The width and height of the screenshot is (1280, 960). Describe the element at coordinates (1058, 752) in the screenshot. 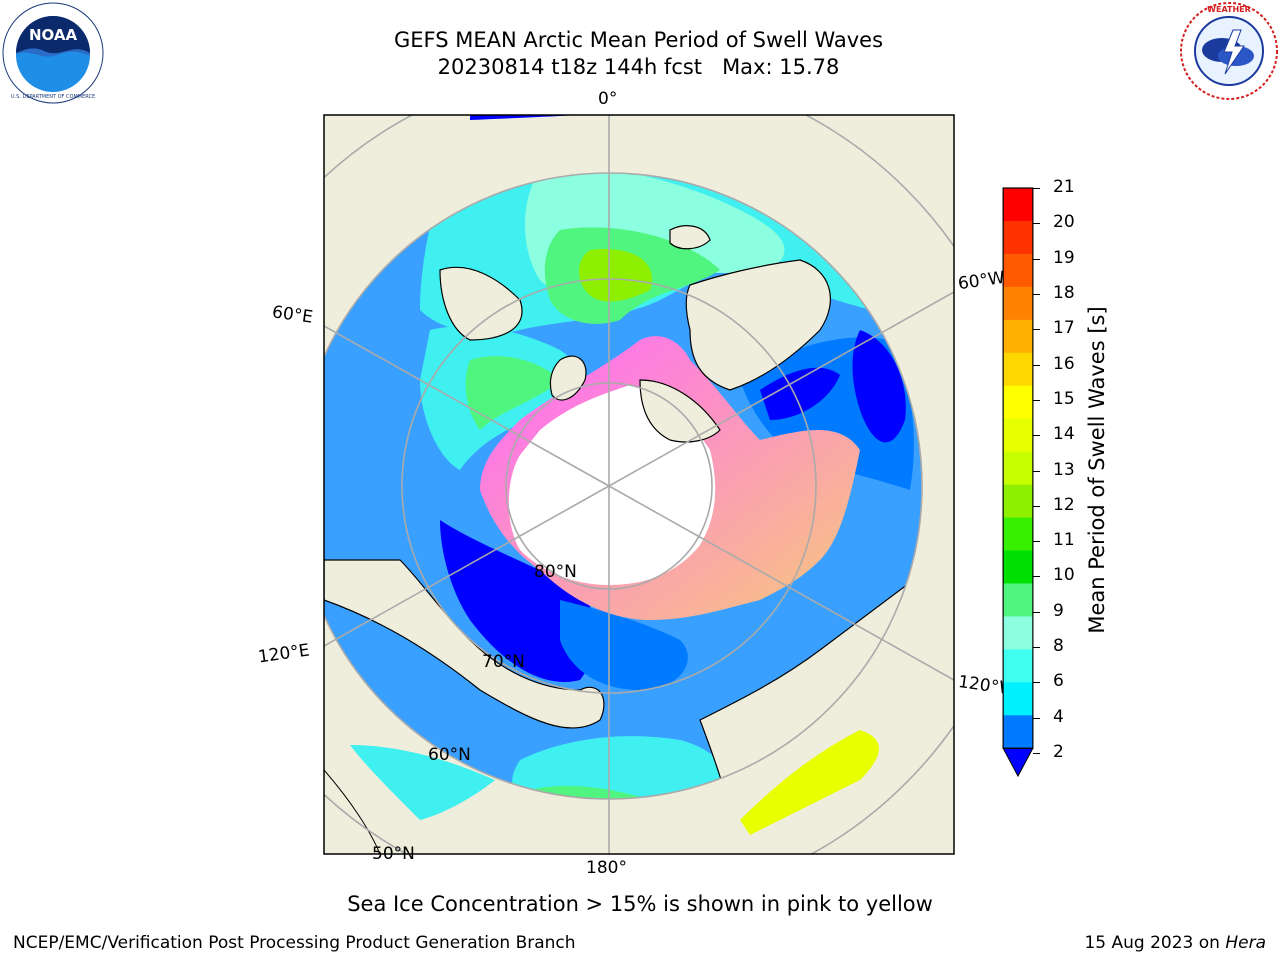

I see `colorbar-tick-label: 2` at that location.